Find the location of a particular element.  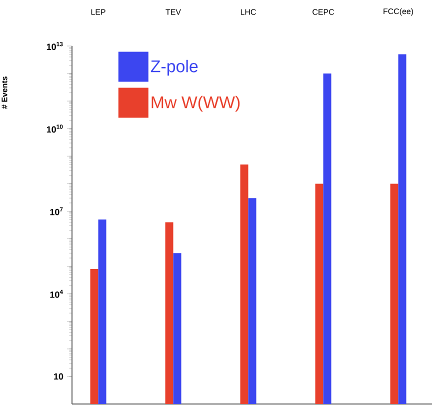

y-tick-label: 10 is located at coordinates (59, 376).